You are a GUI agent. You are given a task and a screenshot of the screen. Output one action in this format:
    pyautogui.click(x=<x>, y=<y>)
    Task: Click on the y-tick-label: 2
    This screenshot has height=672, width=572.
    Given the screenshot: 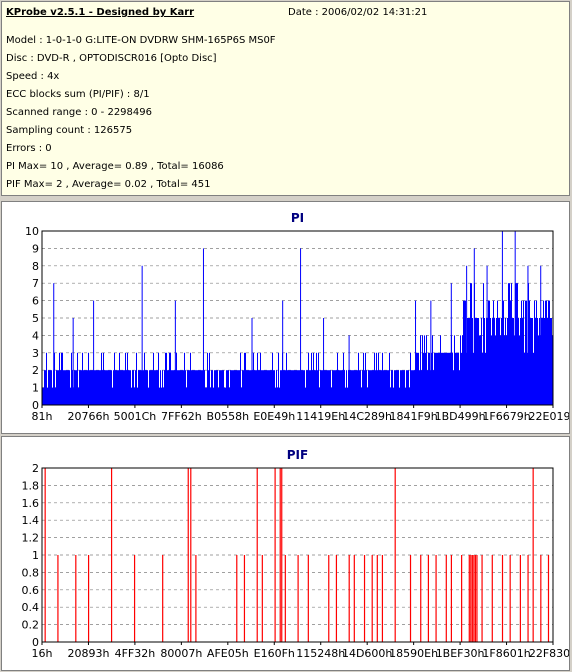 What is the action you would take?
    pyautogui.click(x=35, y=468)
    